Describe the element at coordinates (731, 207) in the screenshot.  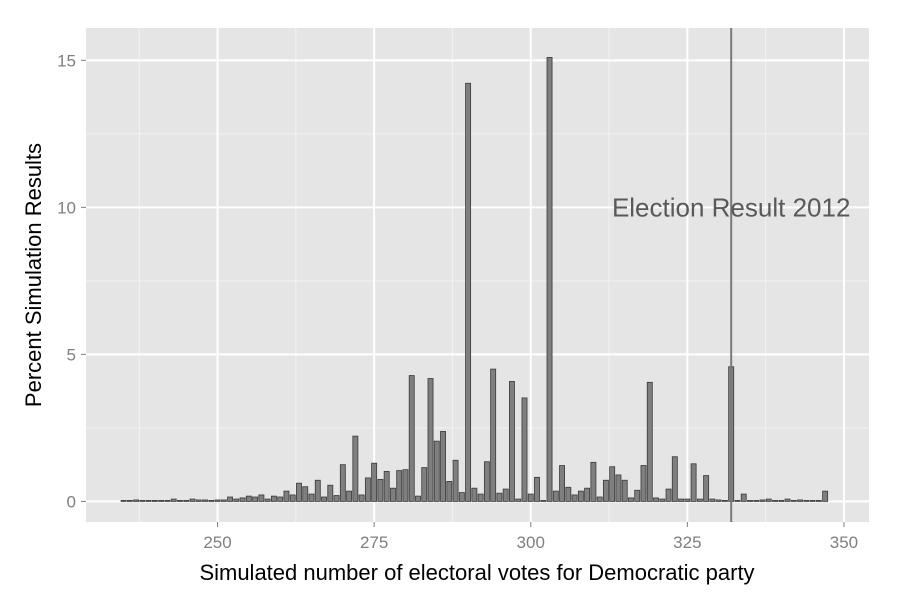
I see `election-result-annotation: Election Result 2012` at that location.